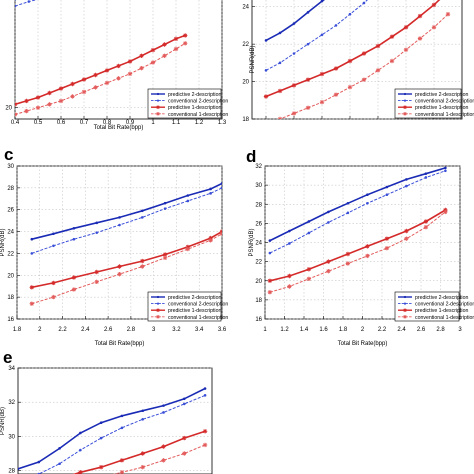 The image size is (474, 474). Describe the element at coordinates (10, 254) in the screenshot. I see `y-tick-label: 22` at that location.